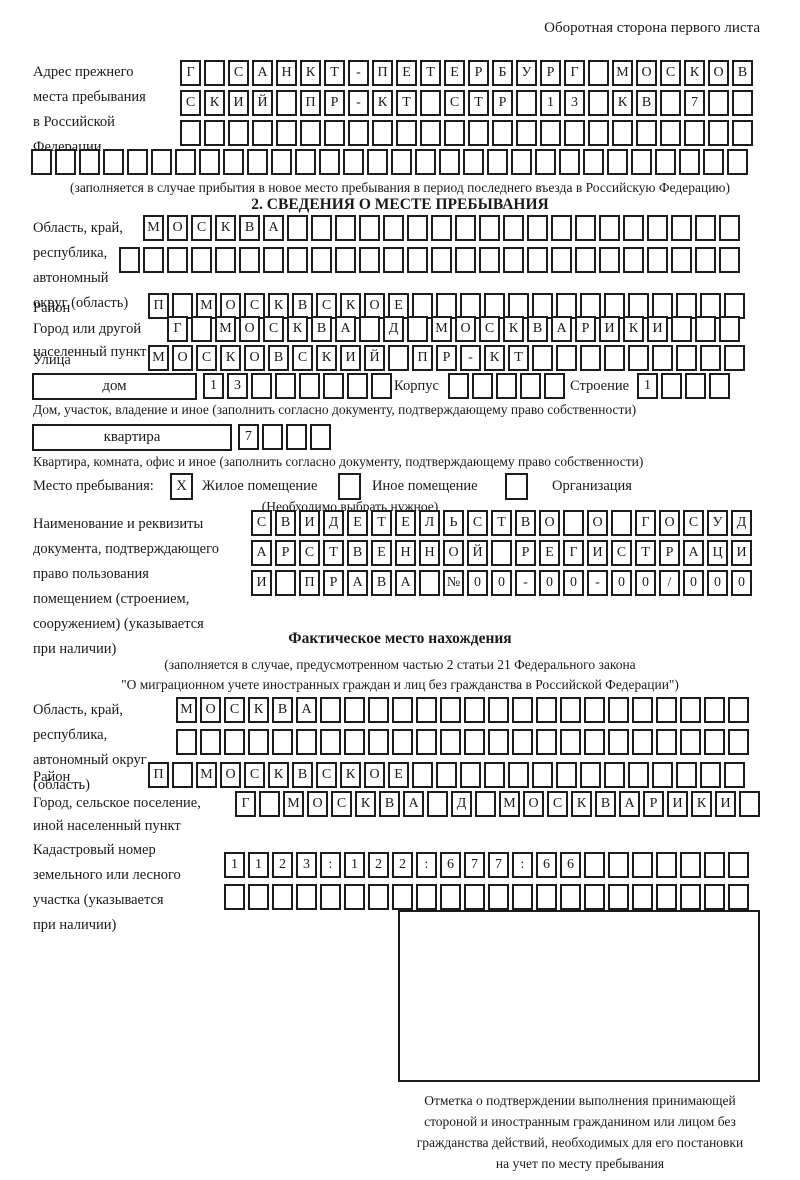 This screenshot has width=800, height=1180. Describe the element at coordinates (461, 804) in the screenshot. I see `char-cell: Д` at that location.